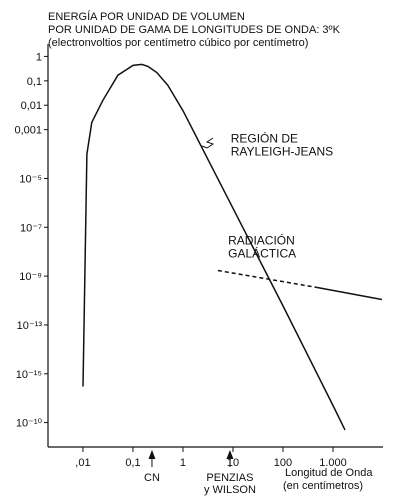 Image resolution: width=400 pixels, height=504 pixels. Describe the element at coordinates (39, 57) in the screenshot. I see `y-tick-label: 1` at that location.